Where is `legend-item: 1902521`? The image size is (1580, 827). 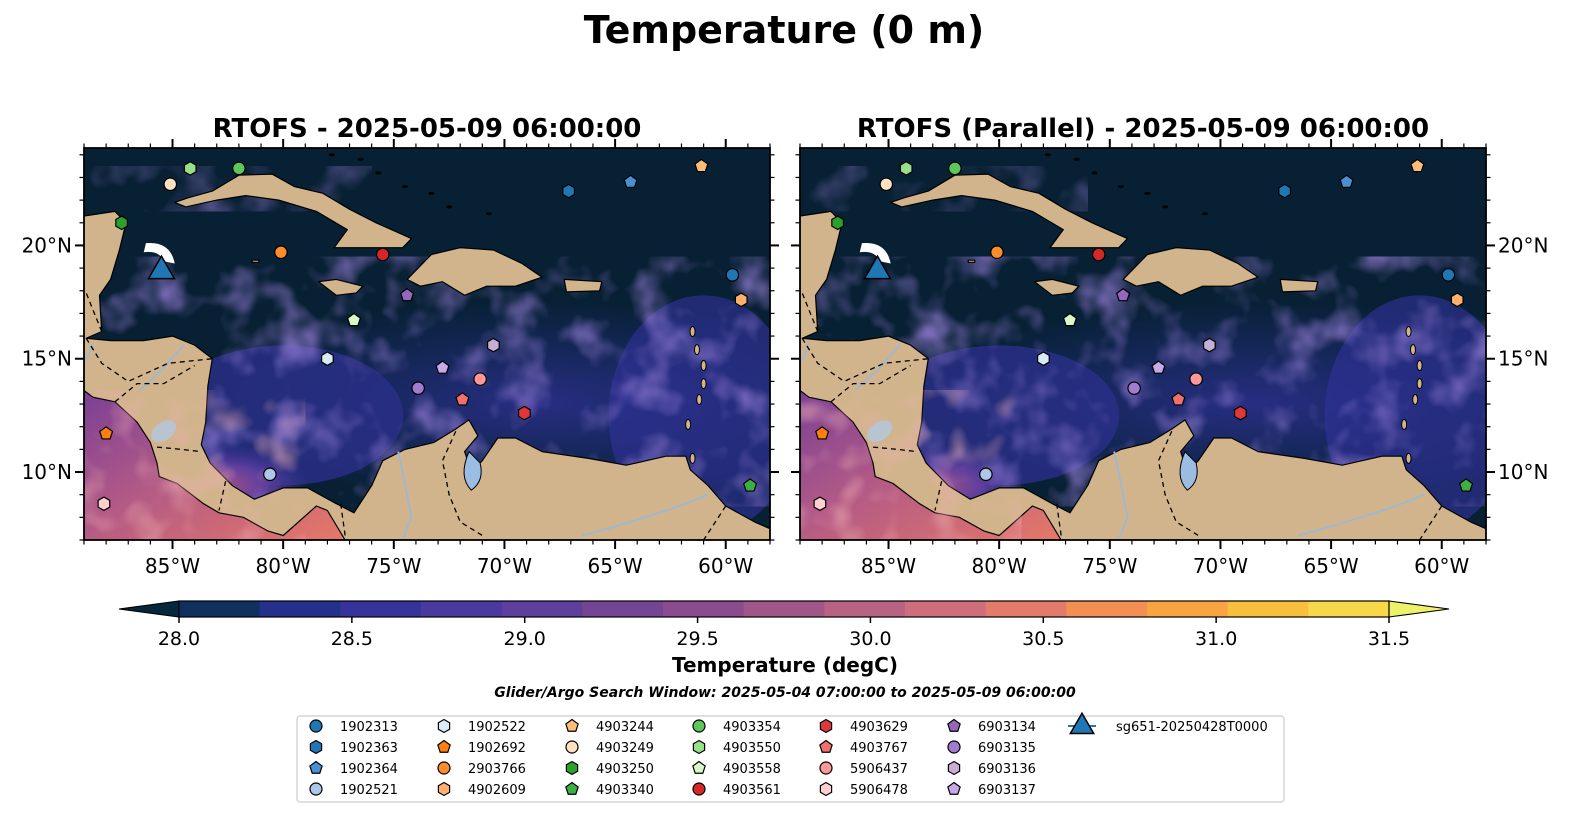 legend-item: 1902521 is located at coordinates (353, 790).